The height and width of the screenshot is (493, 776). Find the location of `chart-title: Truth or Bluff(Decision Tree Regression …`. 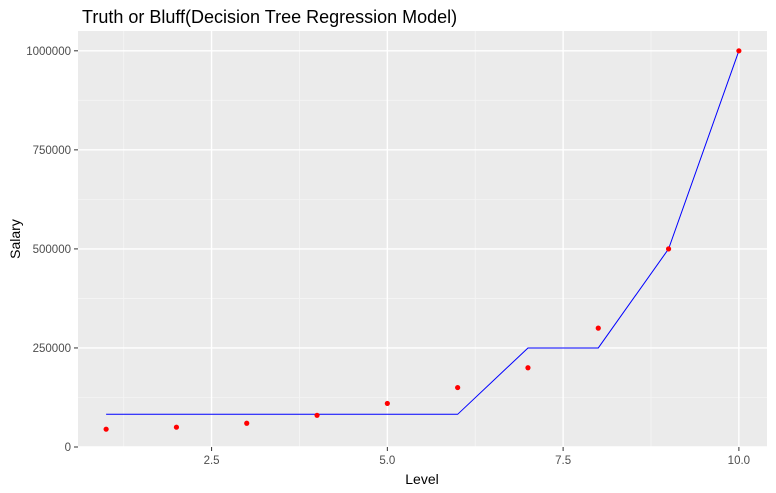

chart-title: Truth or Bluff(Decision Tree Regression … is located at coordinates (269, 17).